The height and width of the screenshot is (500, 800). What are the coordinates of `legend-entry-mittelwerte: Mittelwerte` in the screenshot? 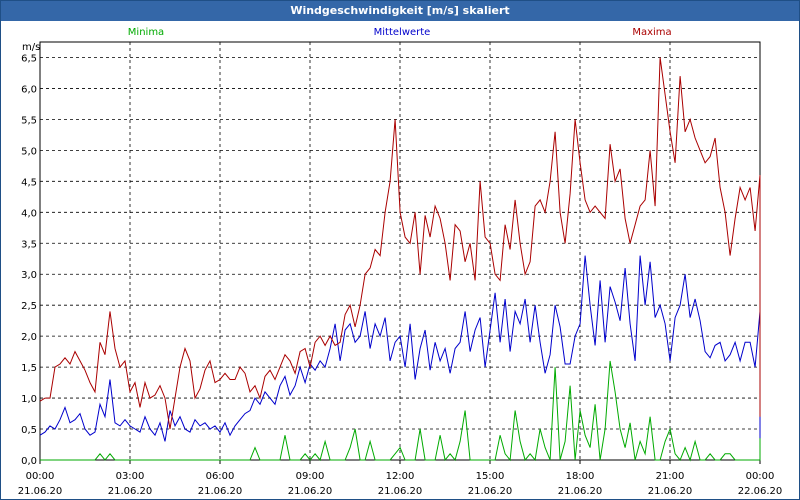 It's located at (402, 32).